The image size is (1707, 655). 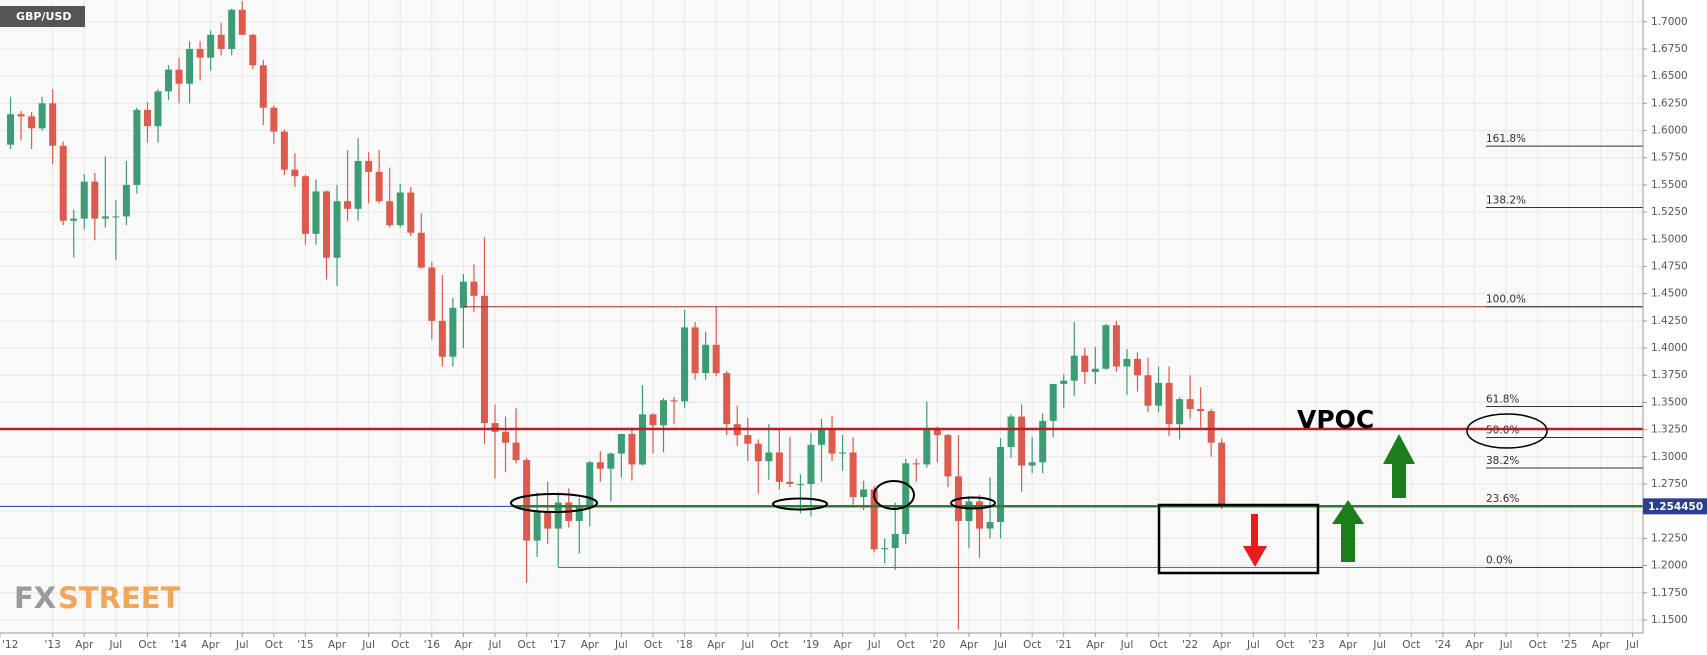 What do you see at coordinates (1348, 542) in the screenshot?
I see `arrow-up` at bounding box center [1348, 542].